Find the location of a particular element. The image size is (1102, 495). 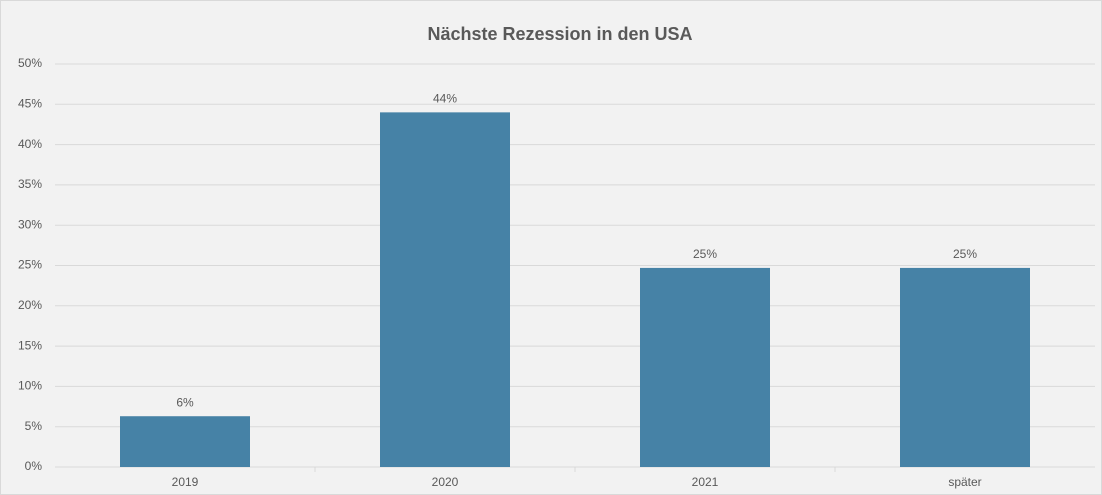

y-tick-label: 5% is located at coordinates (34, 426).